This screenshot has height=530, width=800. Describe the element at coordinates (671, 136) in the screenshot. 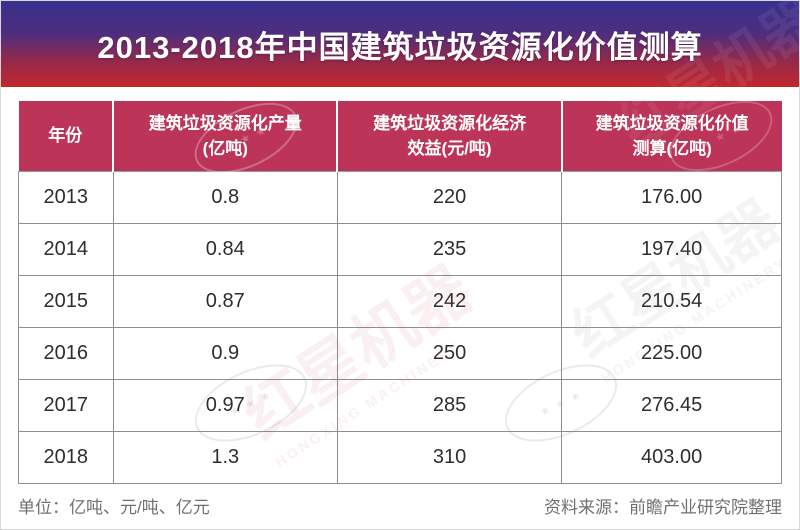

I see `table-header-cell: 建筑垃圾资源化价值 测算(亿吨)` at that location.